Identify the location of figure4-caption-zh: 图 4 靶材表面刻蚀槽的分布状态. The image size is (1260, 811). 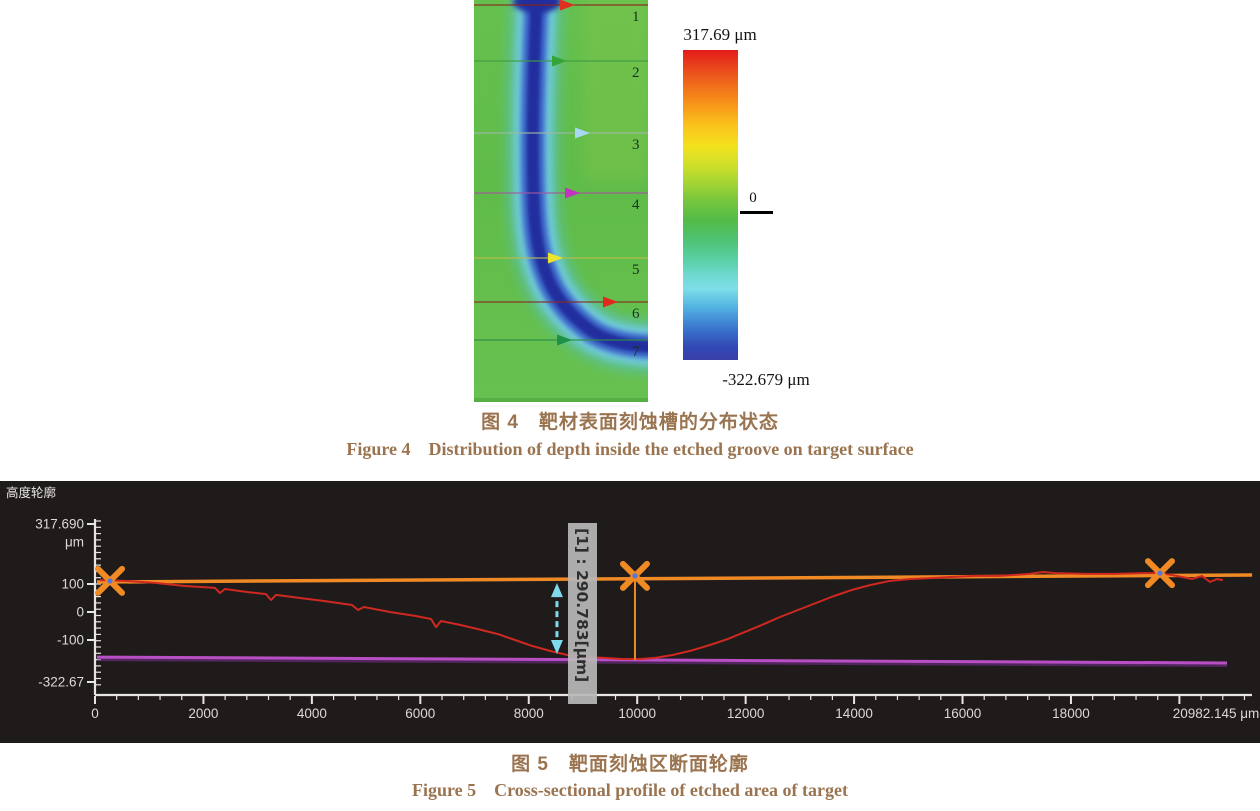
(630, 422).